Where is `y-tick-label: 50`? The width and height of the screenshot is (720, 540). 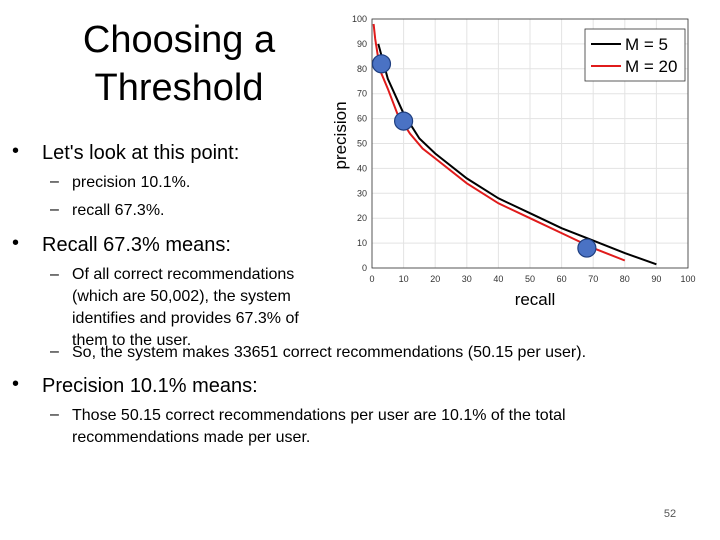
y-tick-label: 50 is located at coordinates (362, 144).